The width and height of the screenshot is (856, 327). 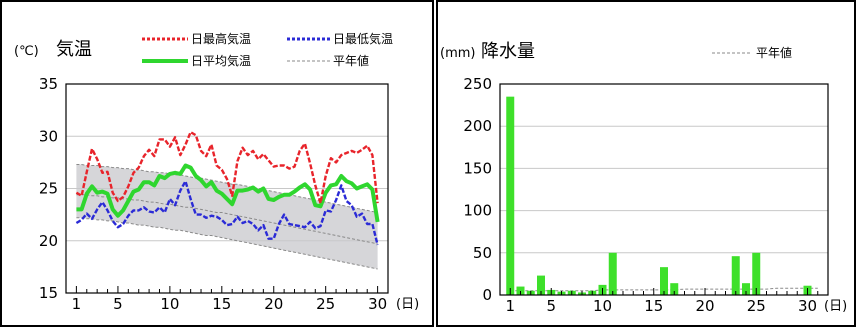 What do you see at coordinates (227, 219) in the screenshot?
I see `normal-mean-line` at bounding box center [227, 219].